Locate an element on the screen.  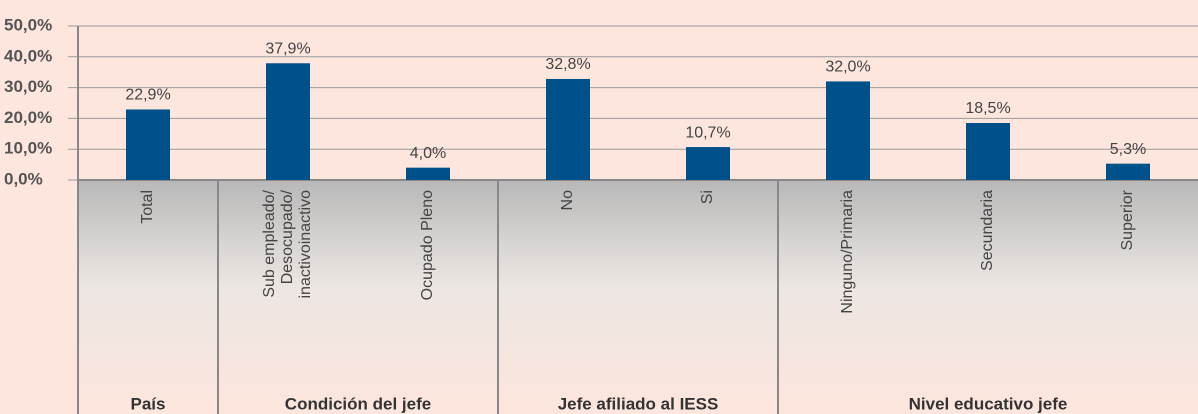
x-tick-label: Ninguno/Primaria is located at coordinates (847, 252).